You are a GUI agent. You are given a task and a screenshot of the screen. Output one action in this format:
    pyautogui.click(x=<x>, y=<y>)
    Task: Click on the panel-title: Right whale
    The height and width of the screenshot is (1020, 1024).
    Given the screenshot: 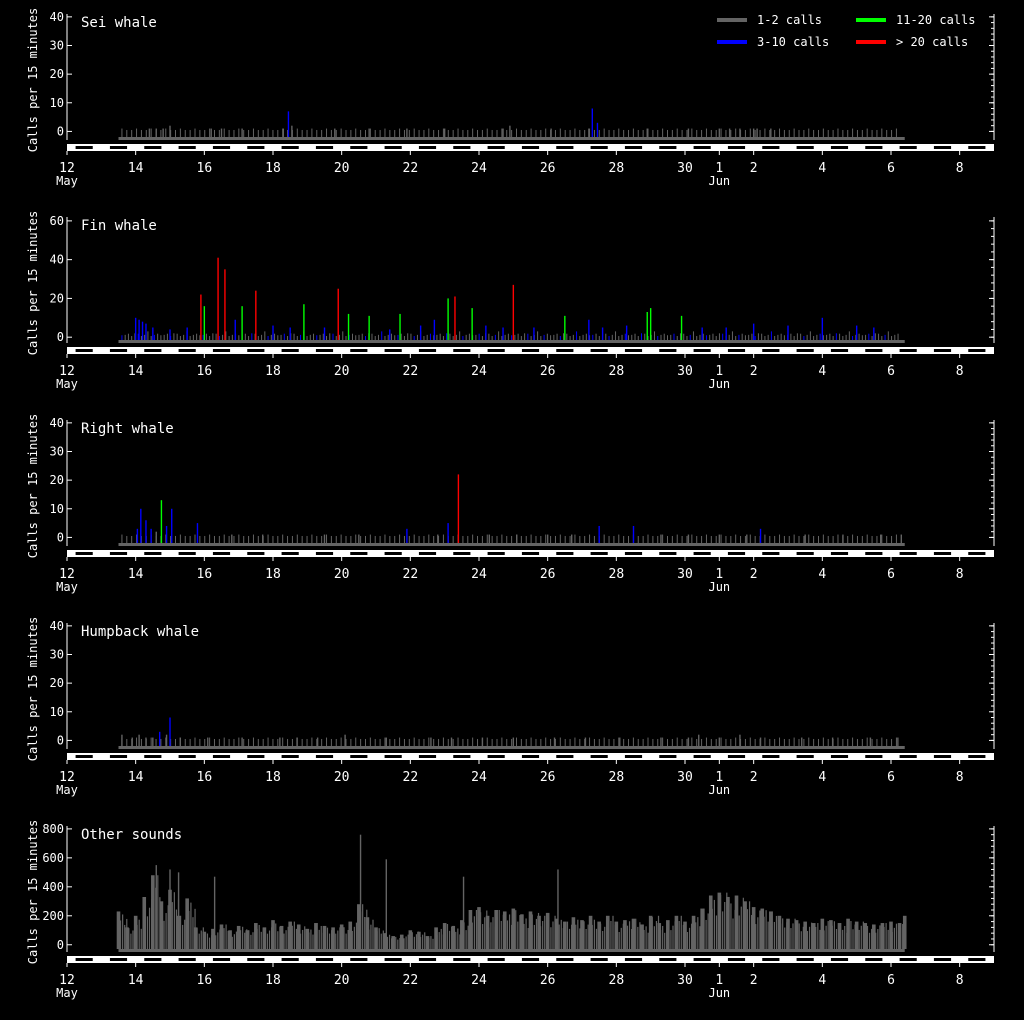 What is the action you would take?
    pyautogui.click(x=127, y=429)
    